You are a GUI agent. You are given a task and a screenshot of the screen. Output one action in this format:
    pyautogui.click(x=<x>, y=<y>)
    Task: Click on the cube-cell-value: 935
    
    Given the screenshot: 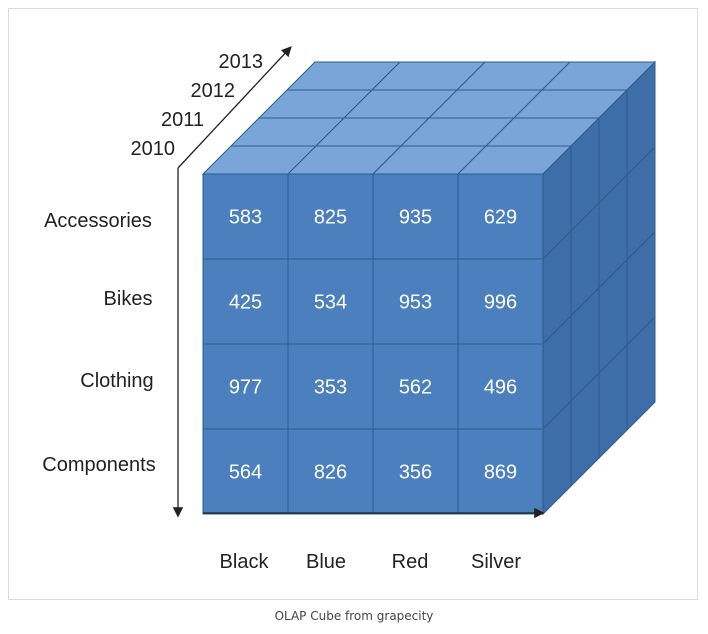 What is the action you would take?
    pyautogui.click(x=415, y=218)
    